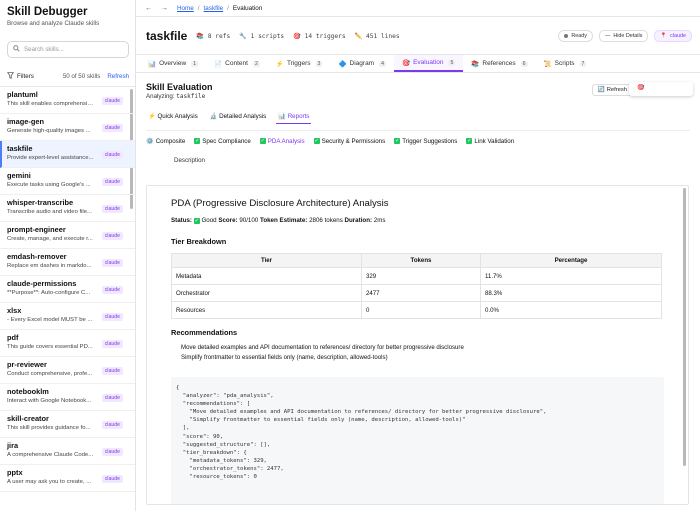 The width and height of the screenshot is (700, 511). I want to click on status-dot-icon, so click(566, 35).